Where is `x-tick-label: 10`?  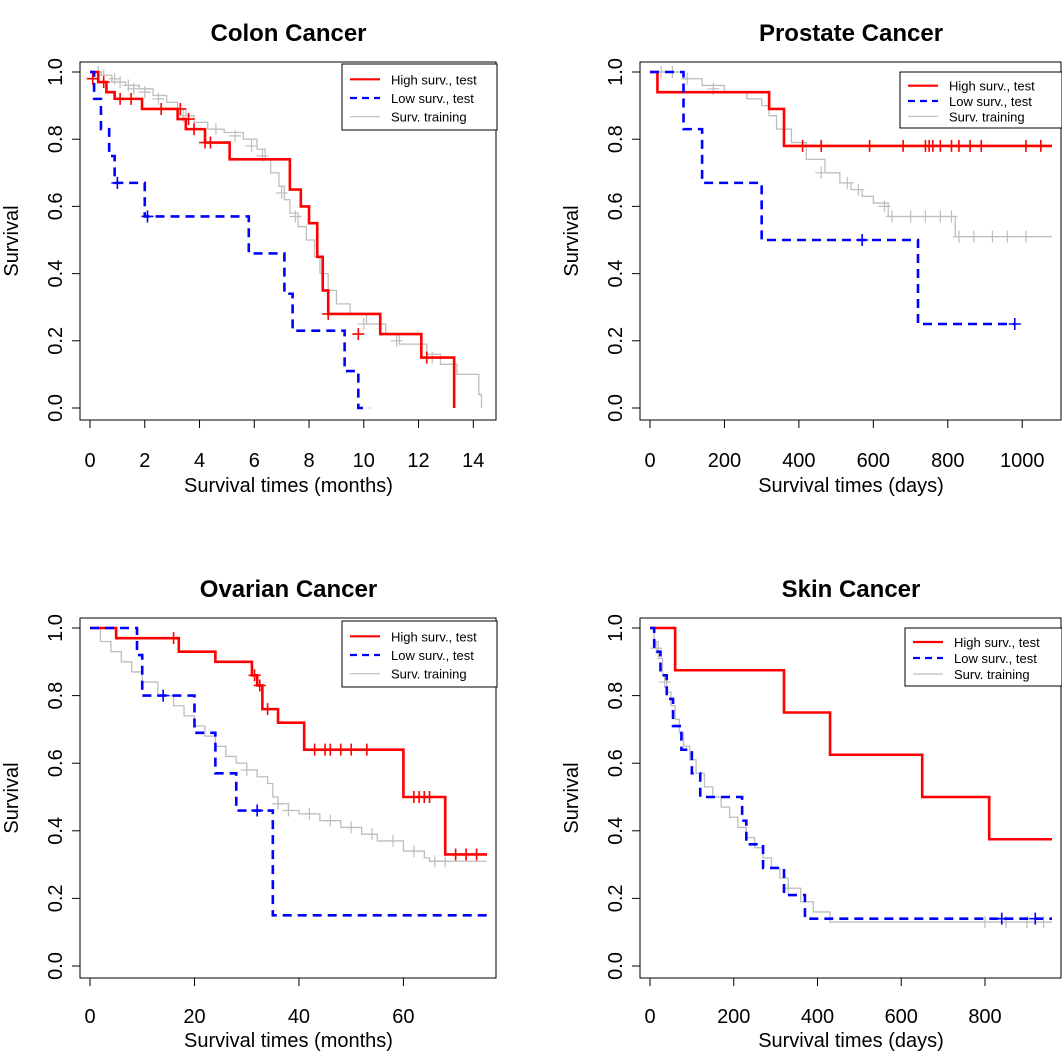
x-tick-label: 10 is located at coordinates (364, 461).